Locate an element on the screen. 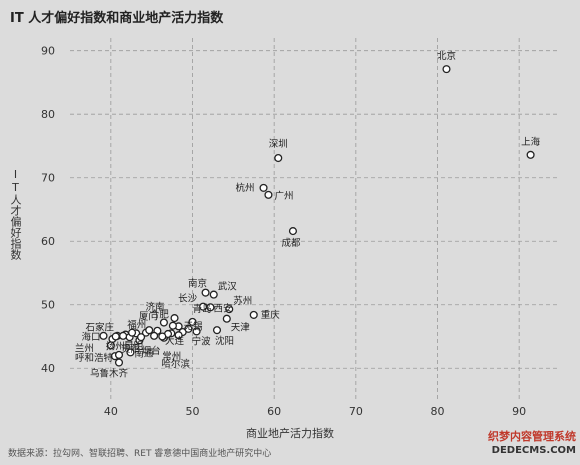 The image size is (580, 465). y-tick-label: 80 is located at coordinates (48, 114).